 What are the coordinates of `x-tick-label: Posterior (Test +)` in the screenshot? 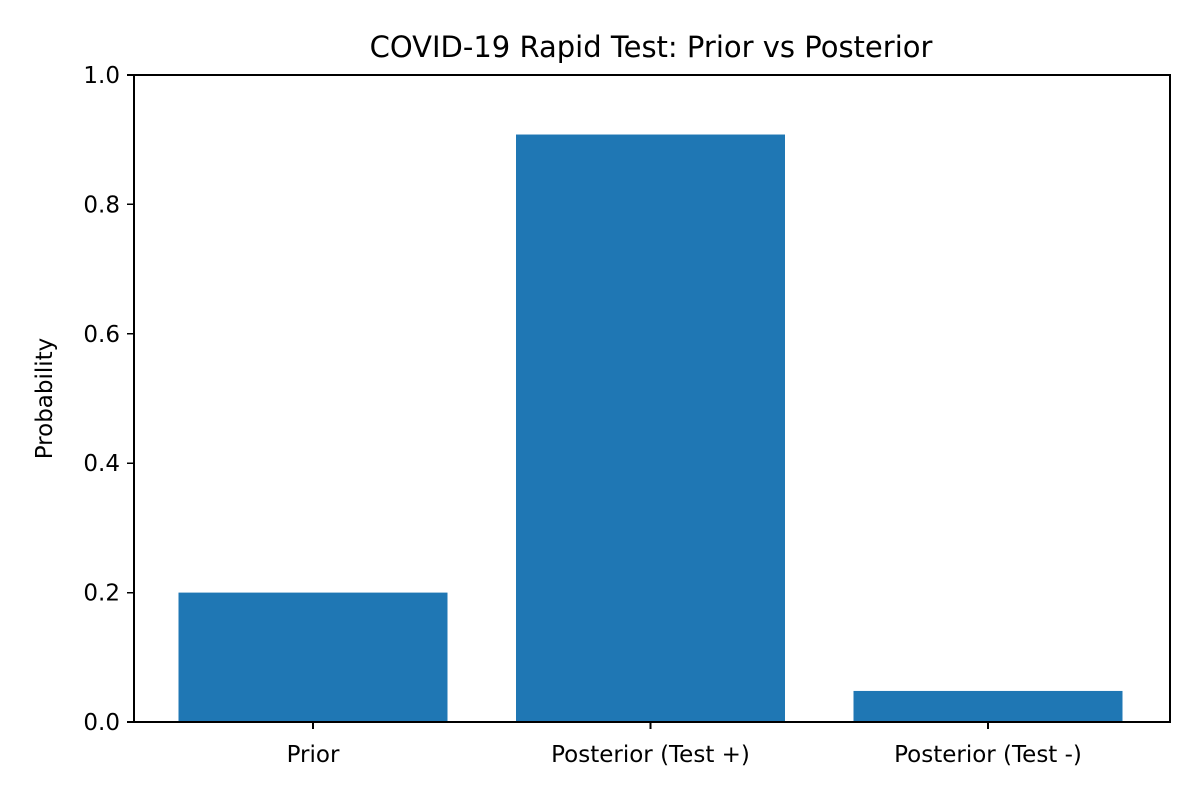 It's located at (650, 755).